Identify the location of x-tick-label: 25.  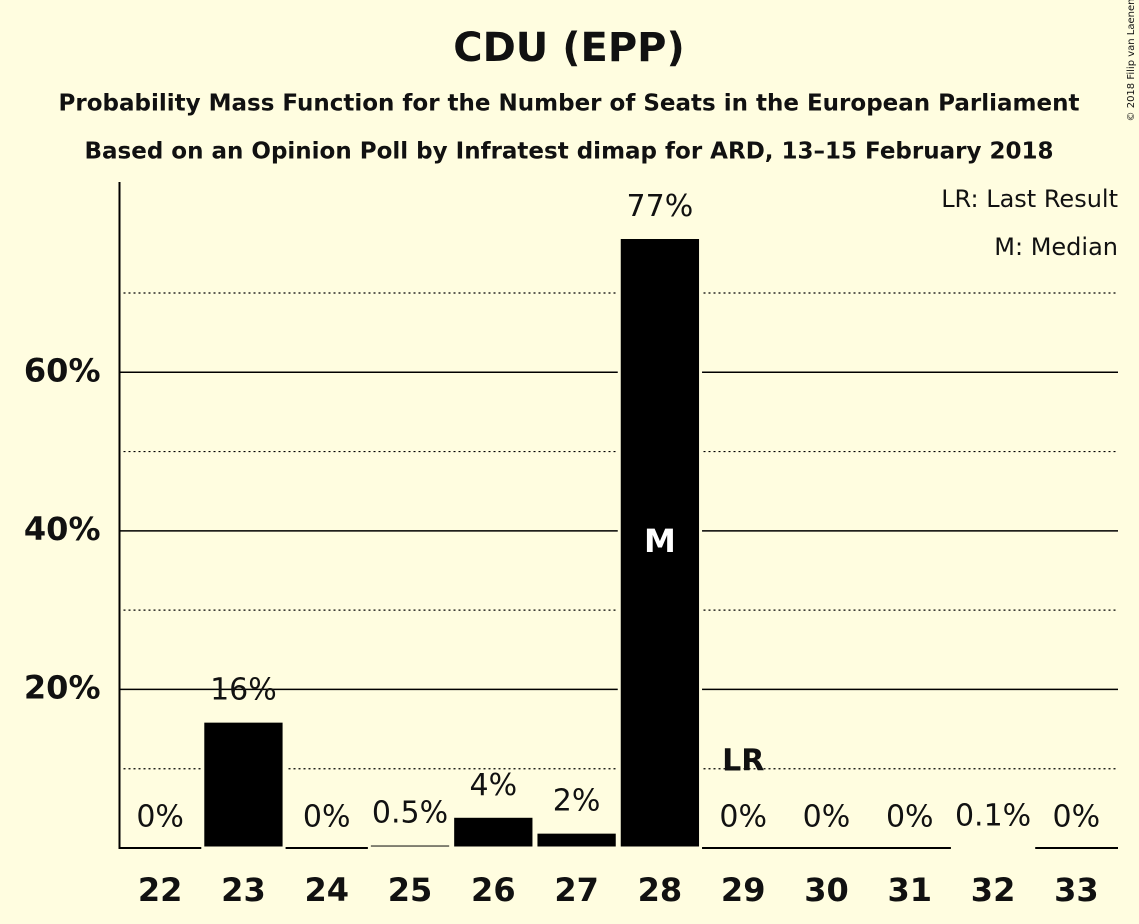
(410, 890).